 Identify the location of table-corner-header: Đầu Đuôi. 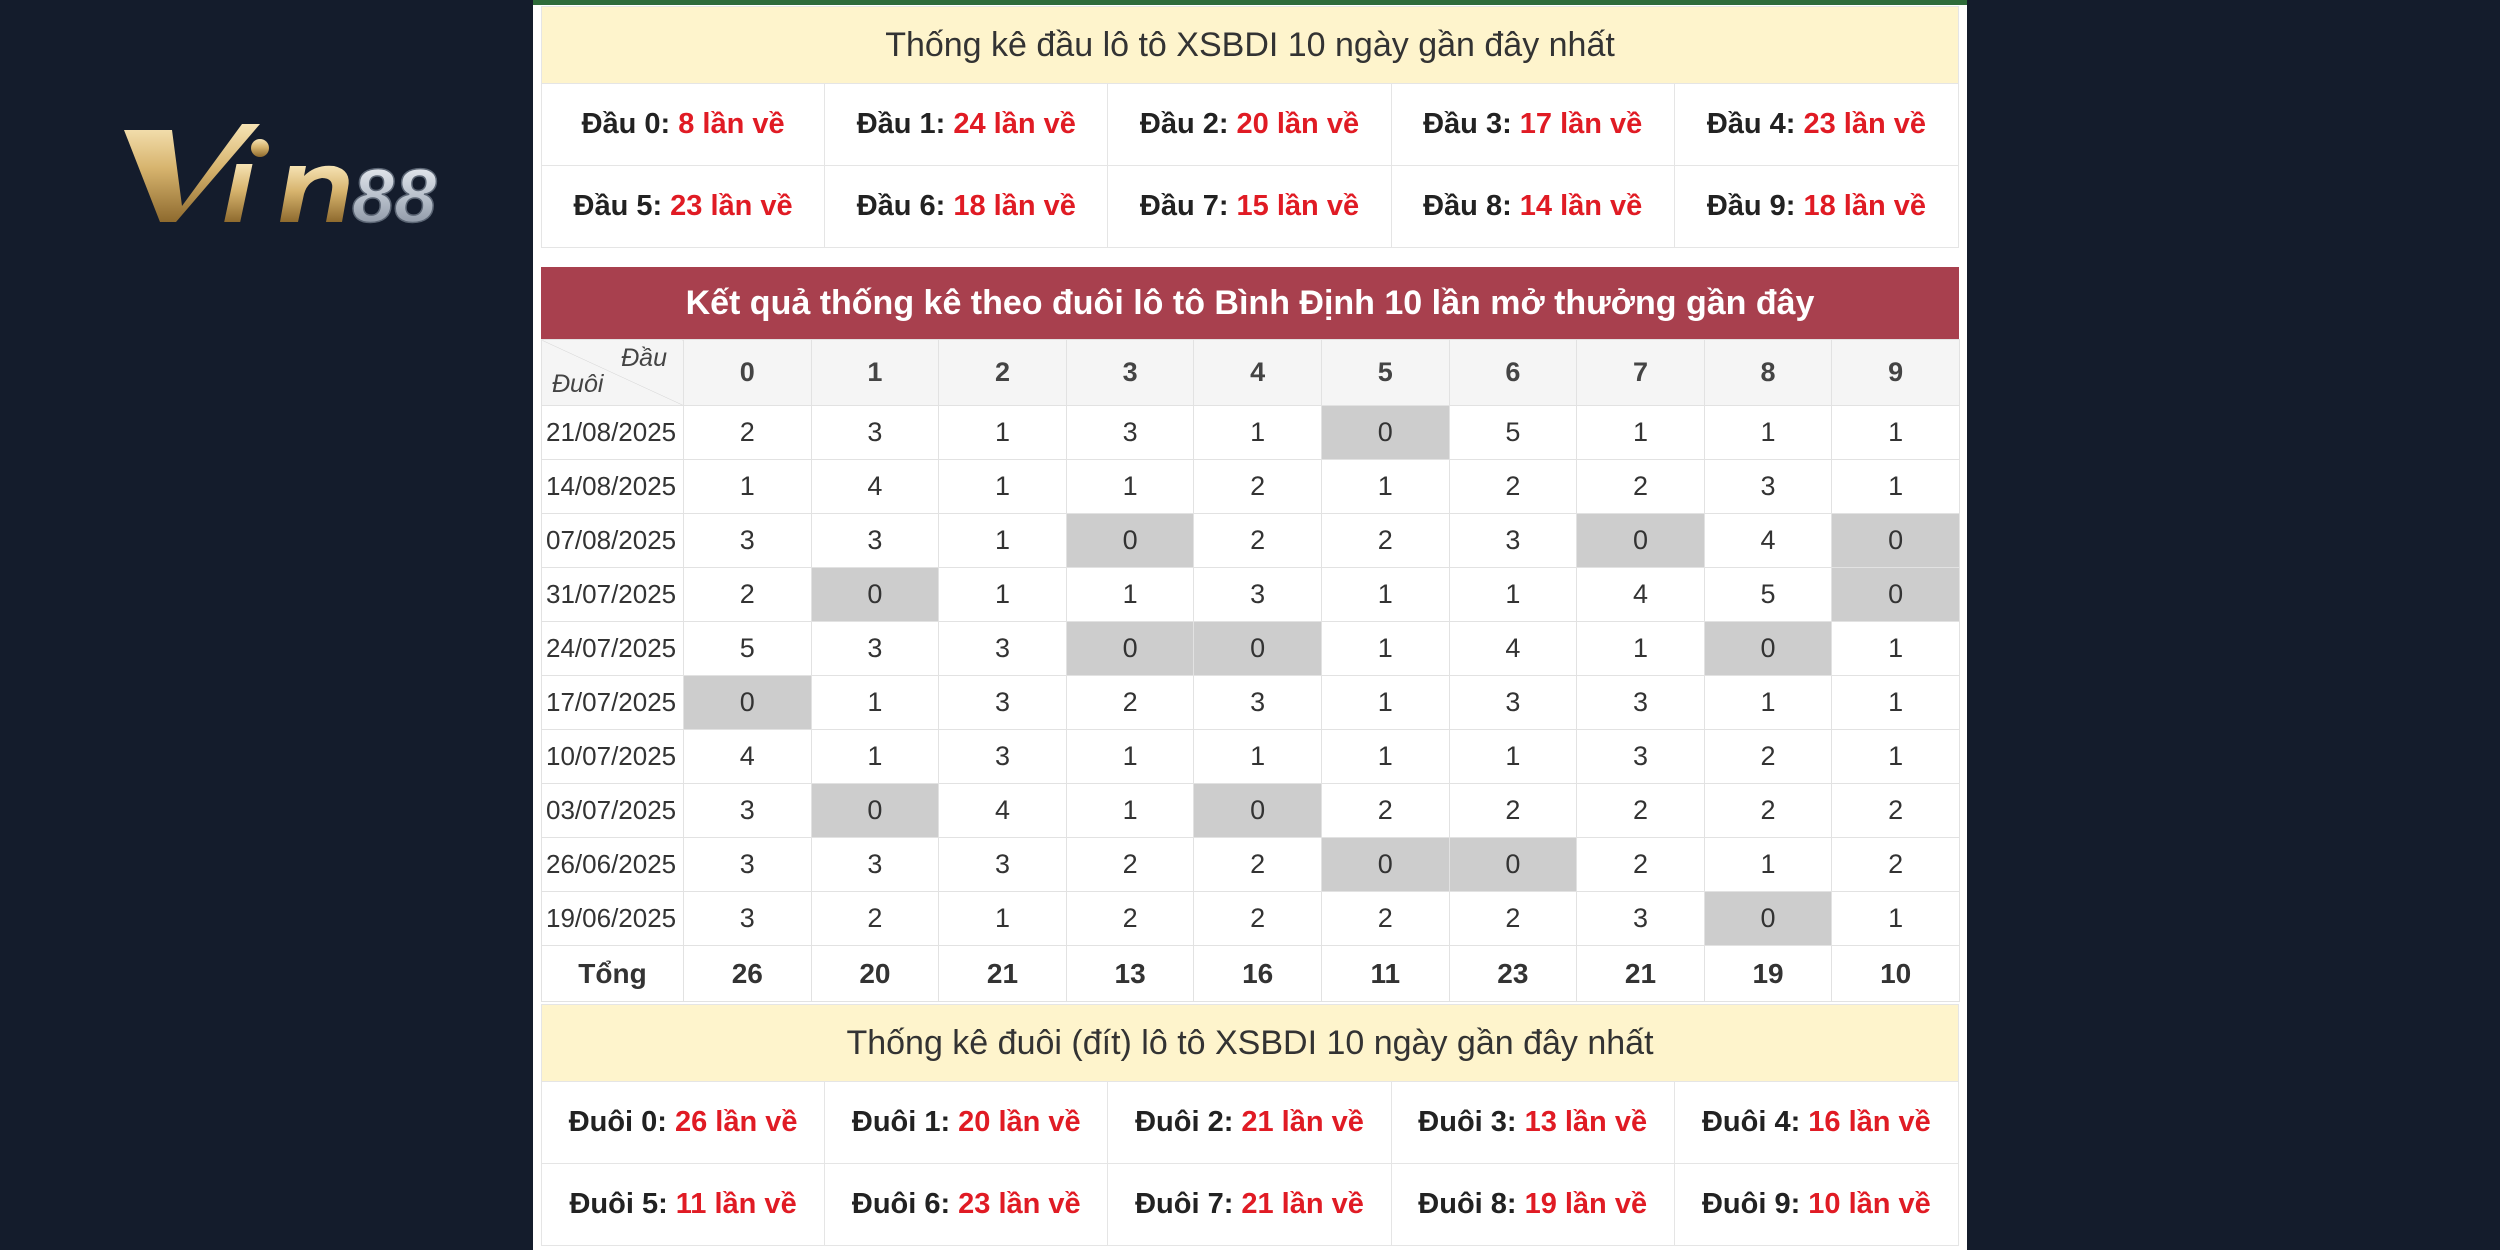
(612, 372).